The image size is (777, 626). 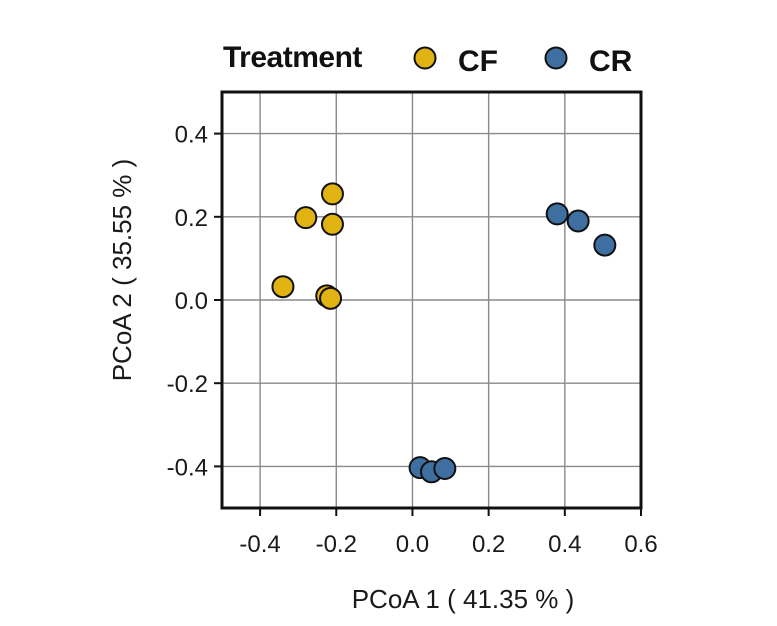 I want to click on x-tick-label: 0.6, so click(x=640, y=544).